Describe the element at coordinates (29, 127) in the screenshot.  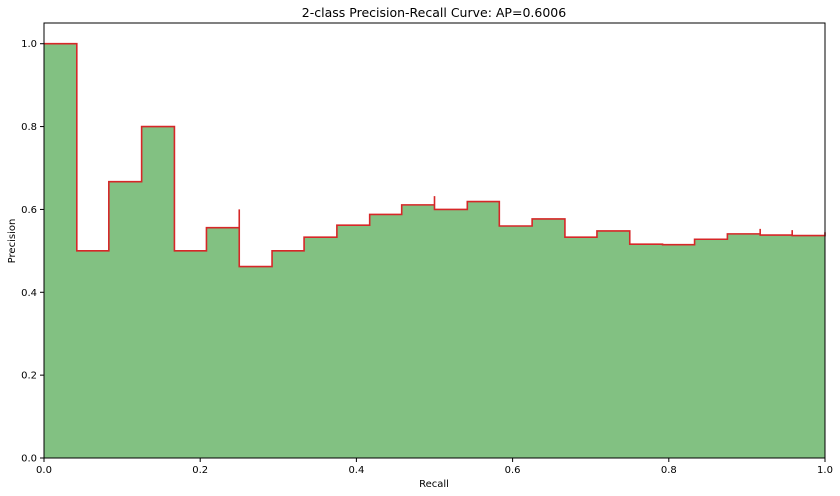
I see `y-tick-label: 0.8` at that location.